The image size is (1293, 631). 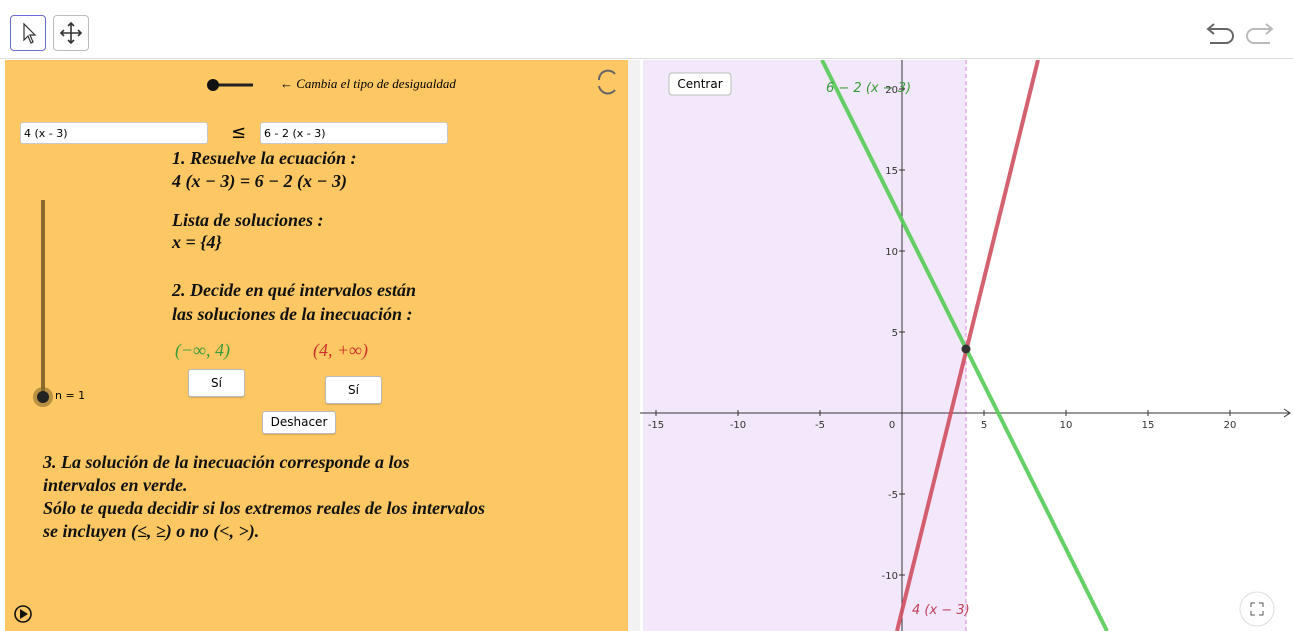 What do you see at coordinates (891, 171) in the screenshot?
I see `y-tick-label: 15` at bounding box center [891, 171].